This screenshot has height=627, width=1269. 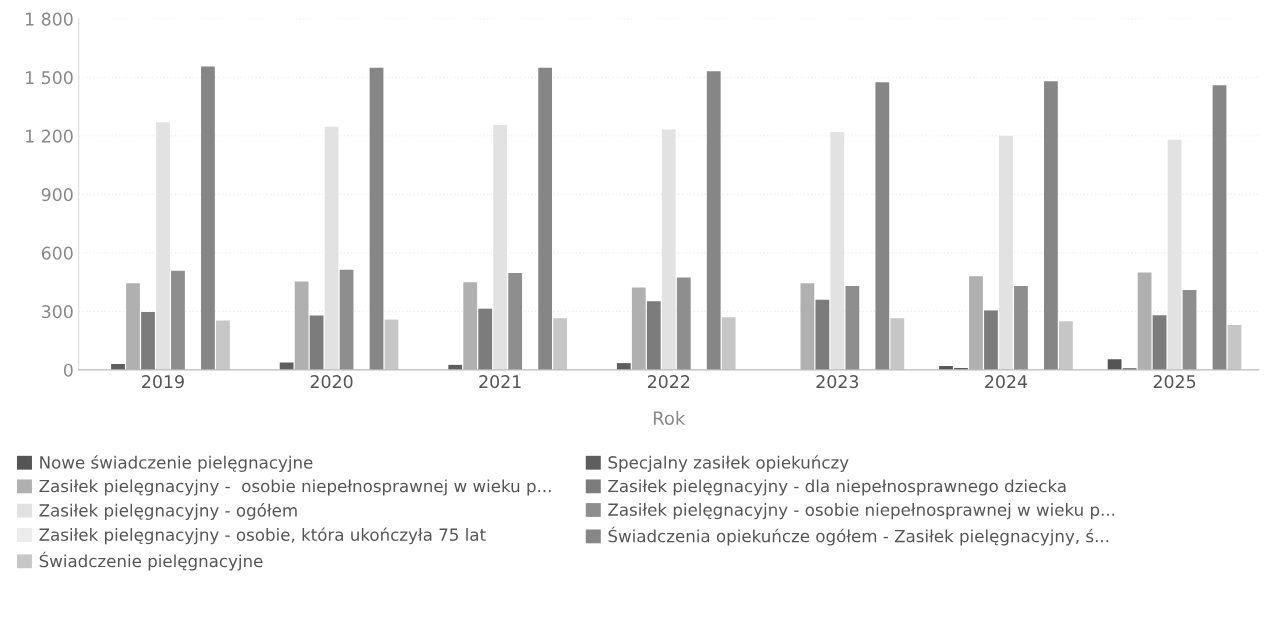 I want to click on x-axis-title: Rok, so click(x=669, y=418).